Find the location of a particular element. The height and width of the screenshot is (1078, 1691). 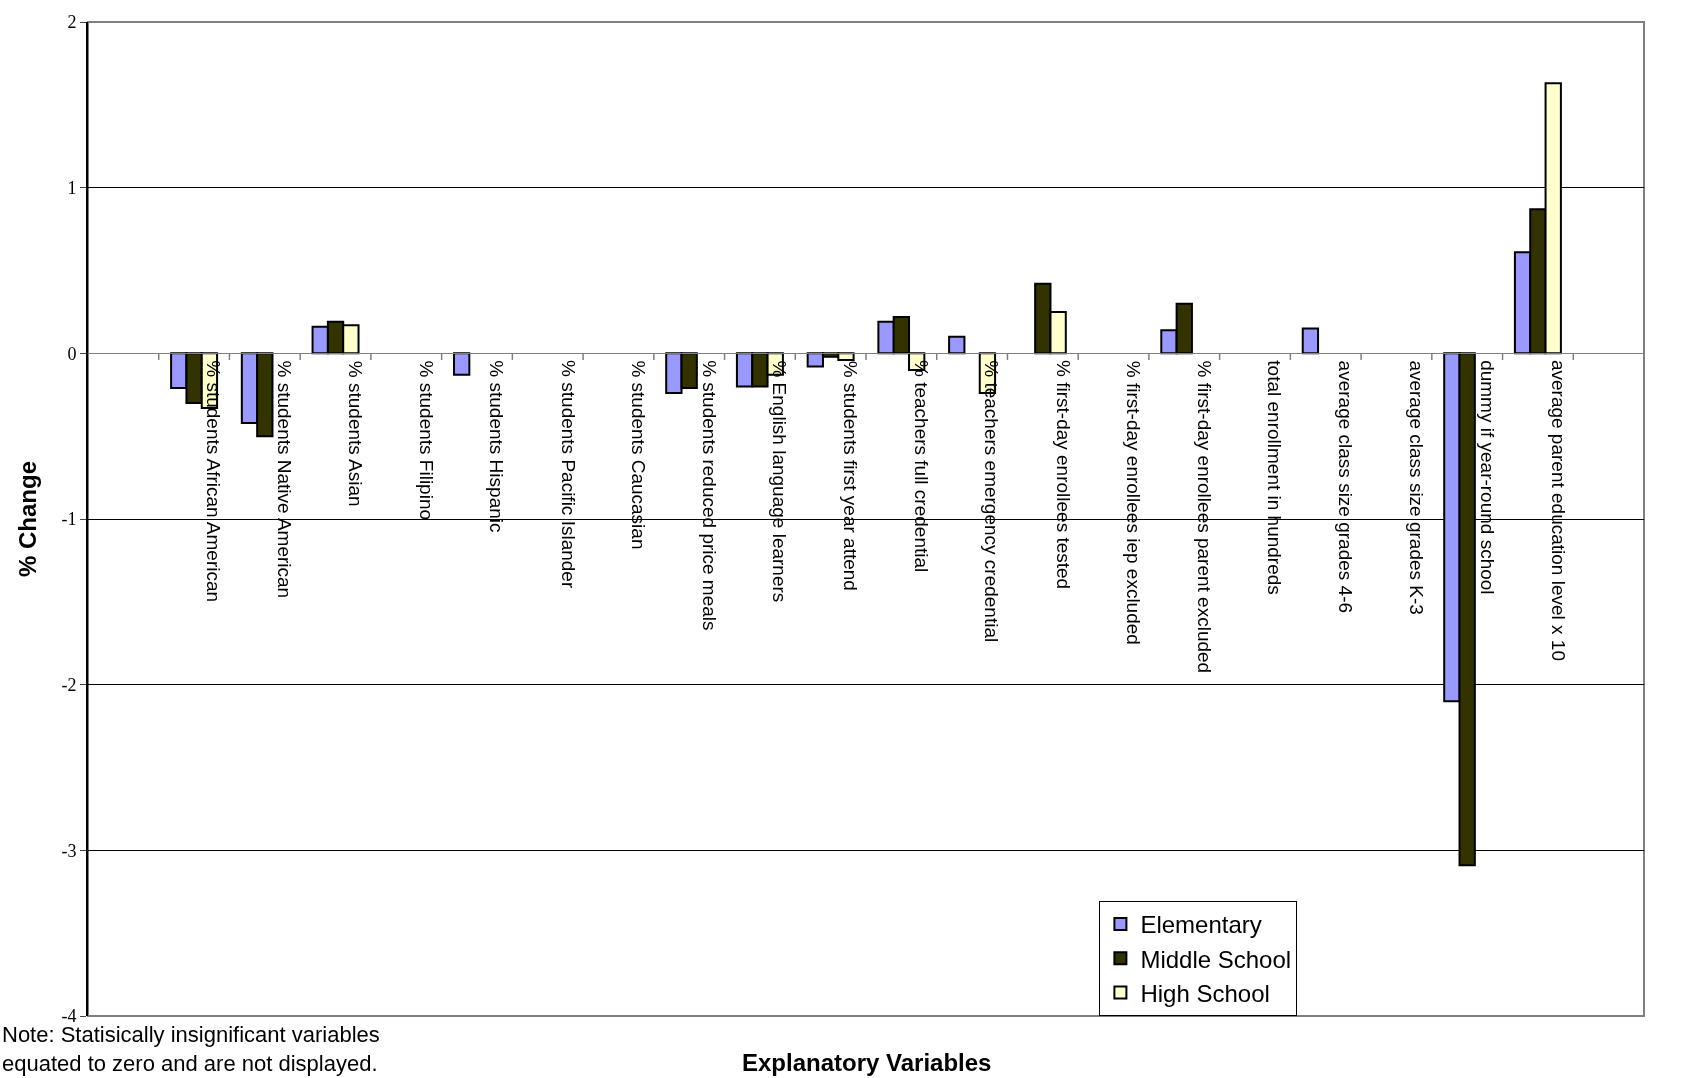

legend-label: Middle School is located at coordinates (1216, 959).